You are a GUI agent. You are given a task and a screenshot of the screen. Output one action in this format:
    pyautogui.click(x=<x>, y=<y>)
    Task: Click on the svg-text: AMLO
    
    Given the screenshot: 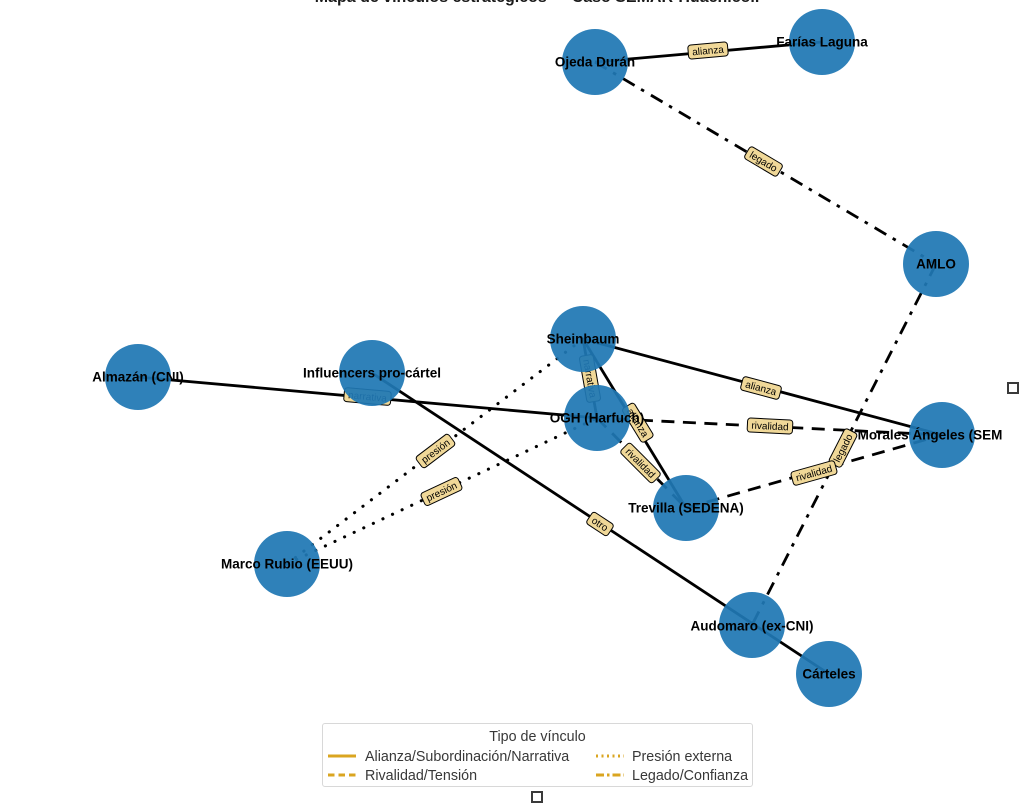 What is the action you would take?
    pyautogui.click(x=936, y=264)
    